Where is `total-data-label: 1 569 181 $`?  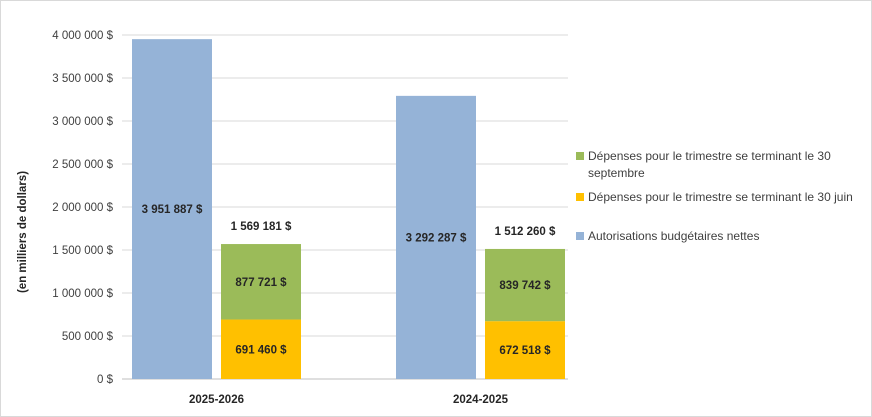
total-data-label: 1 569 181 $ is located at coordinates (261, 227).